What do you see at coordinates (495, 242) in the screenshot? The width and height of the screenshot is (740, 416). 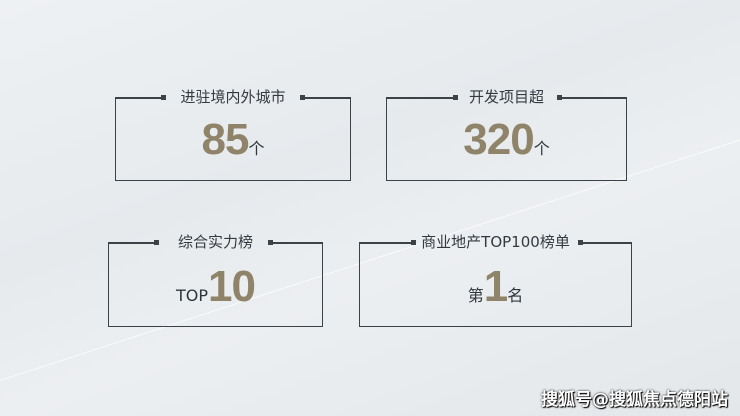 I see `stat-title: 商业地产TOP100榜单` at bounding box center [495, 242].